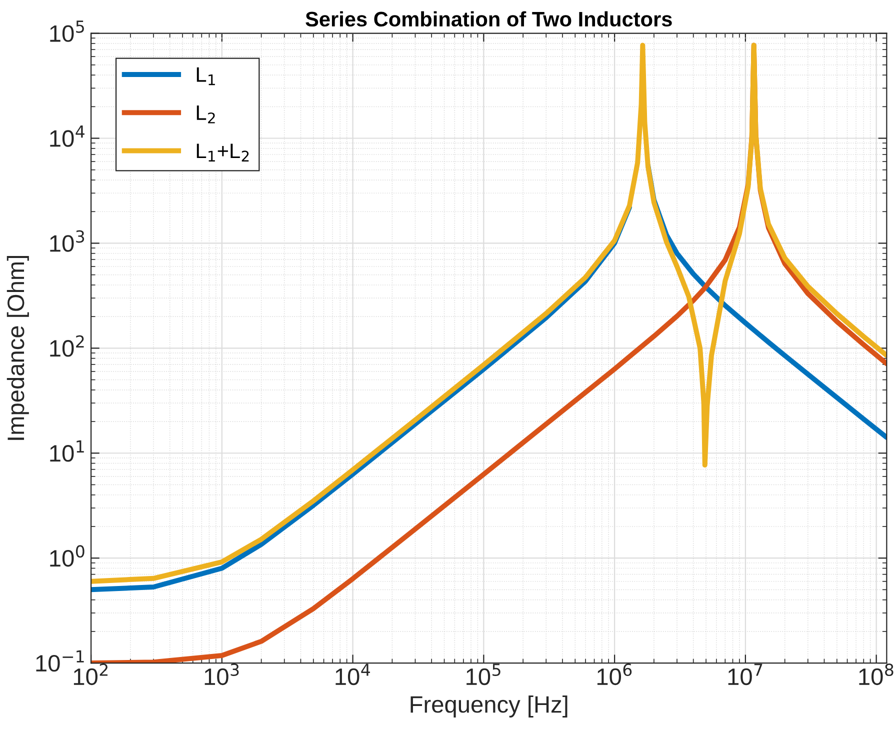 The image size is (896, 740). I want to click on x-tick-label: 10$^{4}$, so click(353, 675).